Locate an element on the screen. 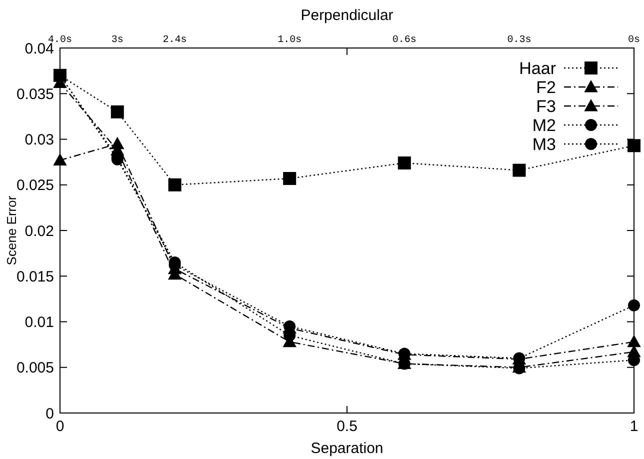 Image resolution: width=644 pixels, height=459 pixels. legend-label: Haar is located at coordinates (537, 68).